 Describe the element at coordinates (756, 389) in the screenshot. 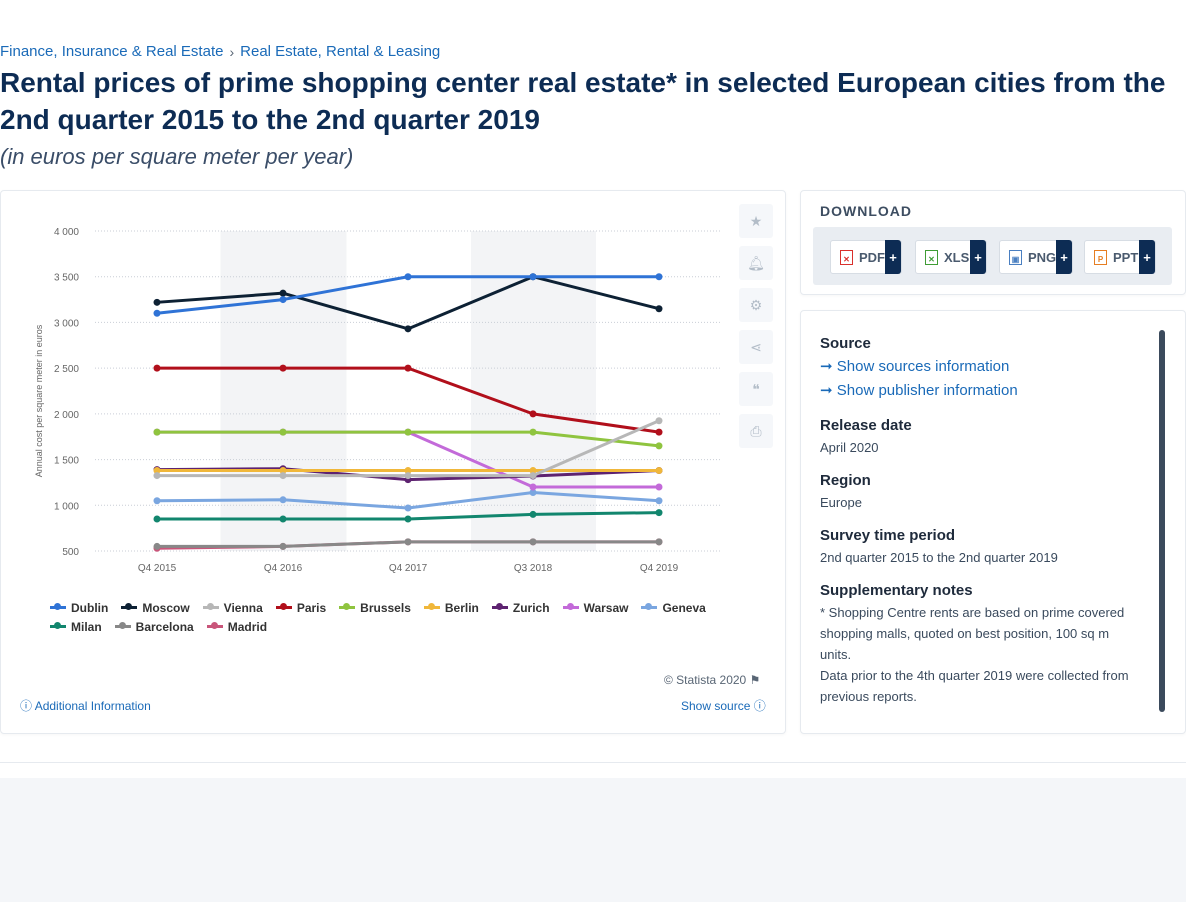

I see `quote-icon: ❝` at that location.